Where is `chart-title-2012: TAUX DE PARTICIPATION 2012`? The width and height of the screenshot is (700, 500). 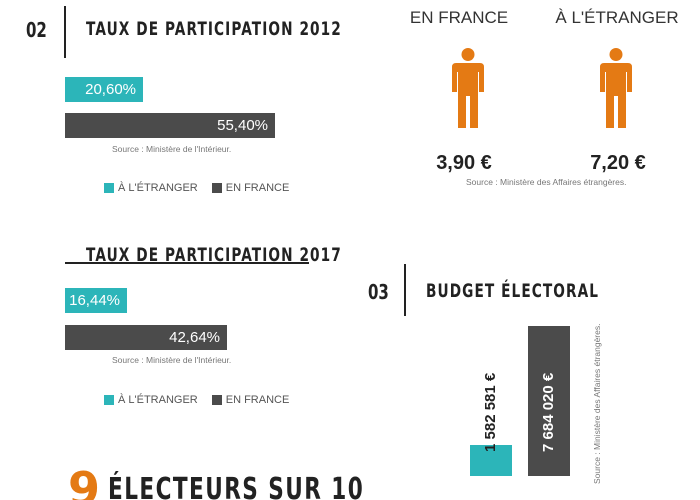 chart-title-2012: TAUX DE PARTICIPATION 2012 is located at coordinates (214, 29).